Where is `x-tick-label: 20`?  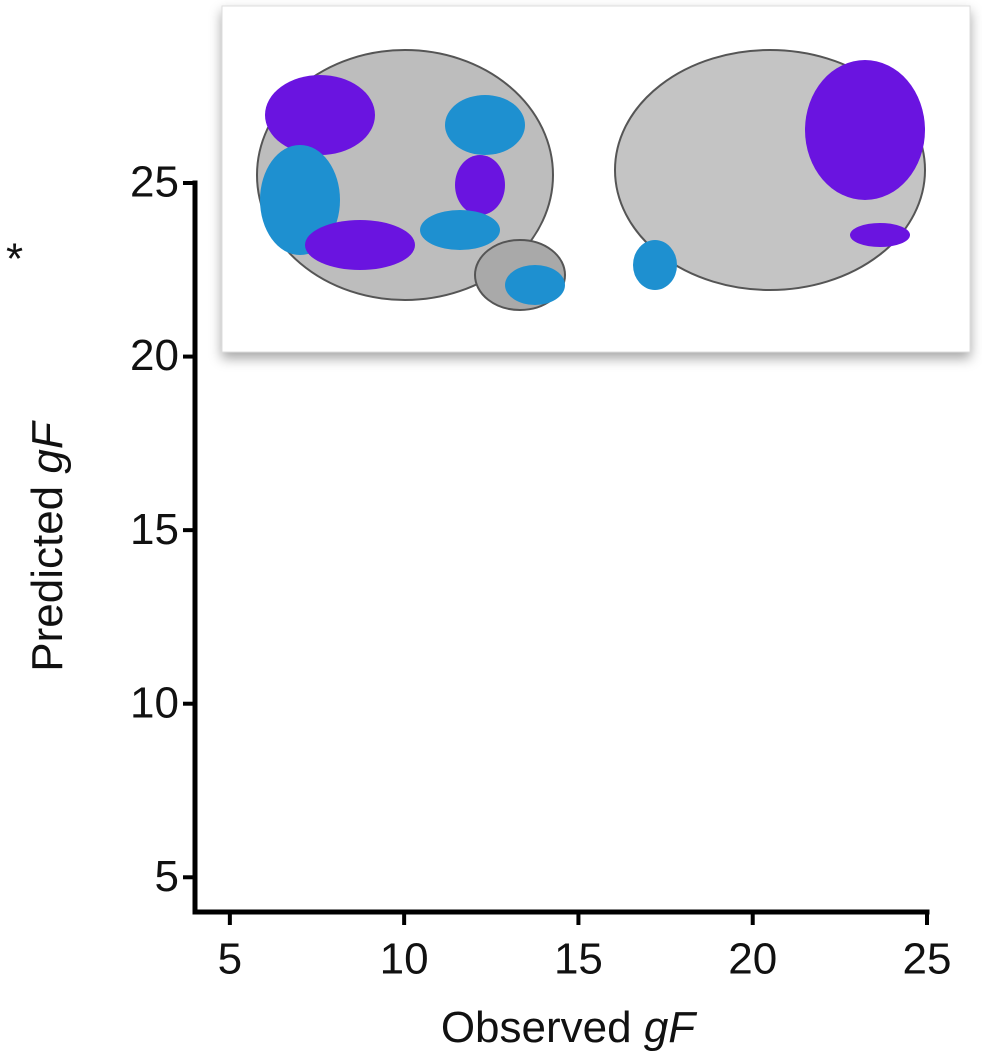 x-tick-label: 20 is located at coordinates (752, 959).